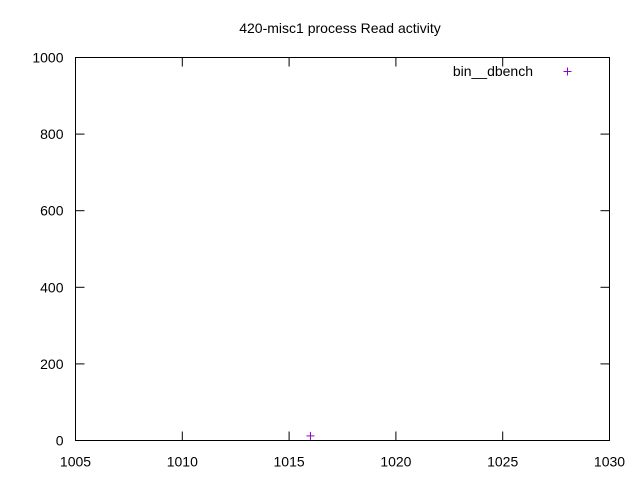 This screenshot has width=640, height=480. I want to click on y-tick-label: 800, so click(52, 134).